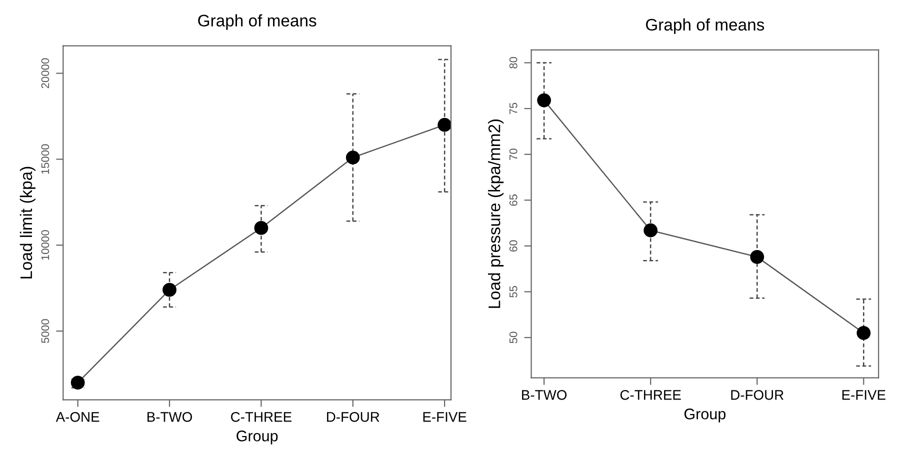 Image resolution: width=902 pixels, height=458 pixels. Describe the element at coordinates (45, 73) in the screenshot. I see `y-tick-label: 20000` at that location.